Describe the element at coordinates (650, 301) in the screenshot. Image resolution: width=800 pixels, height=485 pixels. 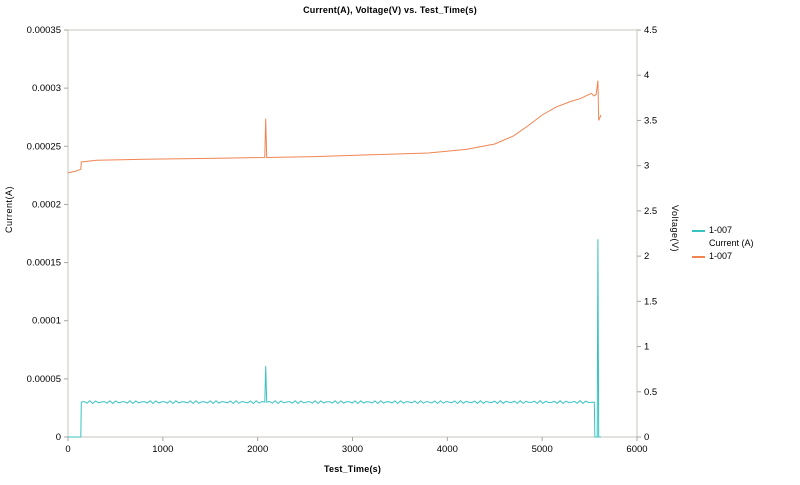
I see `svg-text: 1.5` at that location.